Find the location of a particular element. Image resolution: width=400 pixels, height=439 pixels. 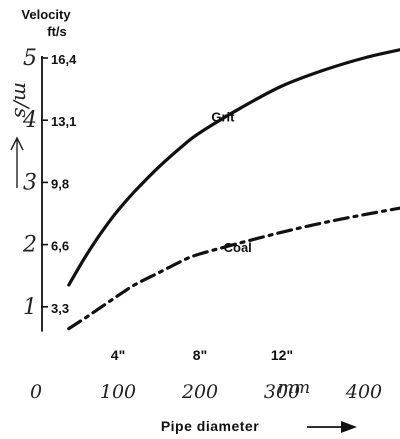

y-tick-label-ms-1: 1 is located at coordinates (30, 307).